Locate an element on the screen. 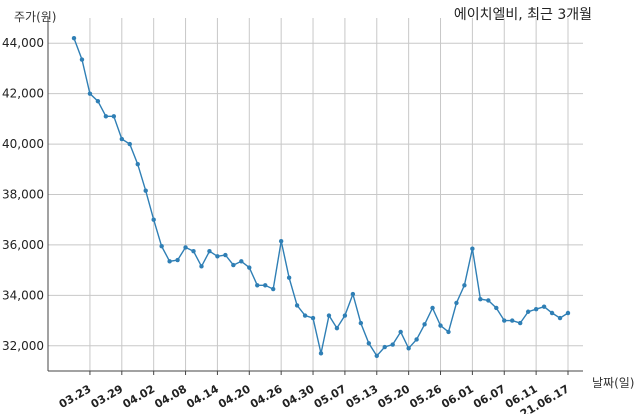 This screenshot has height=414, width=640. y-tick-label: 44,000 is located at coordinates (23, 43).